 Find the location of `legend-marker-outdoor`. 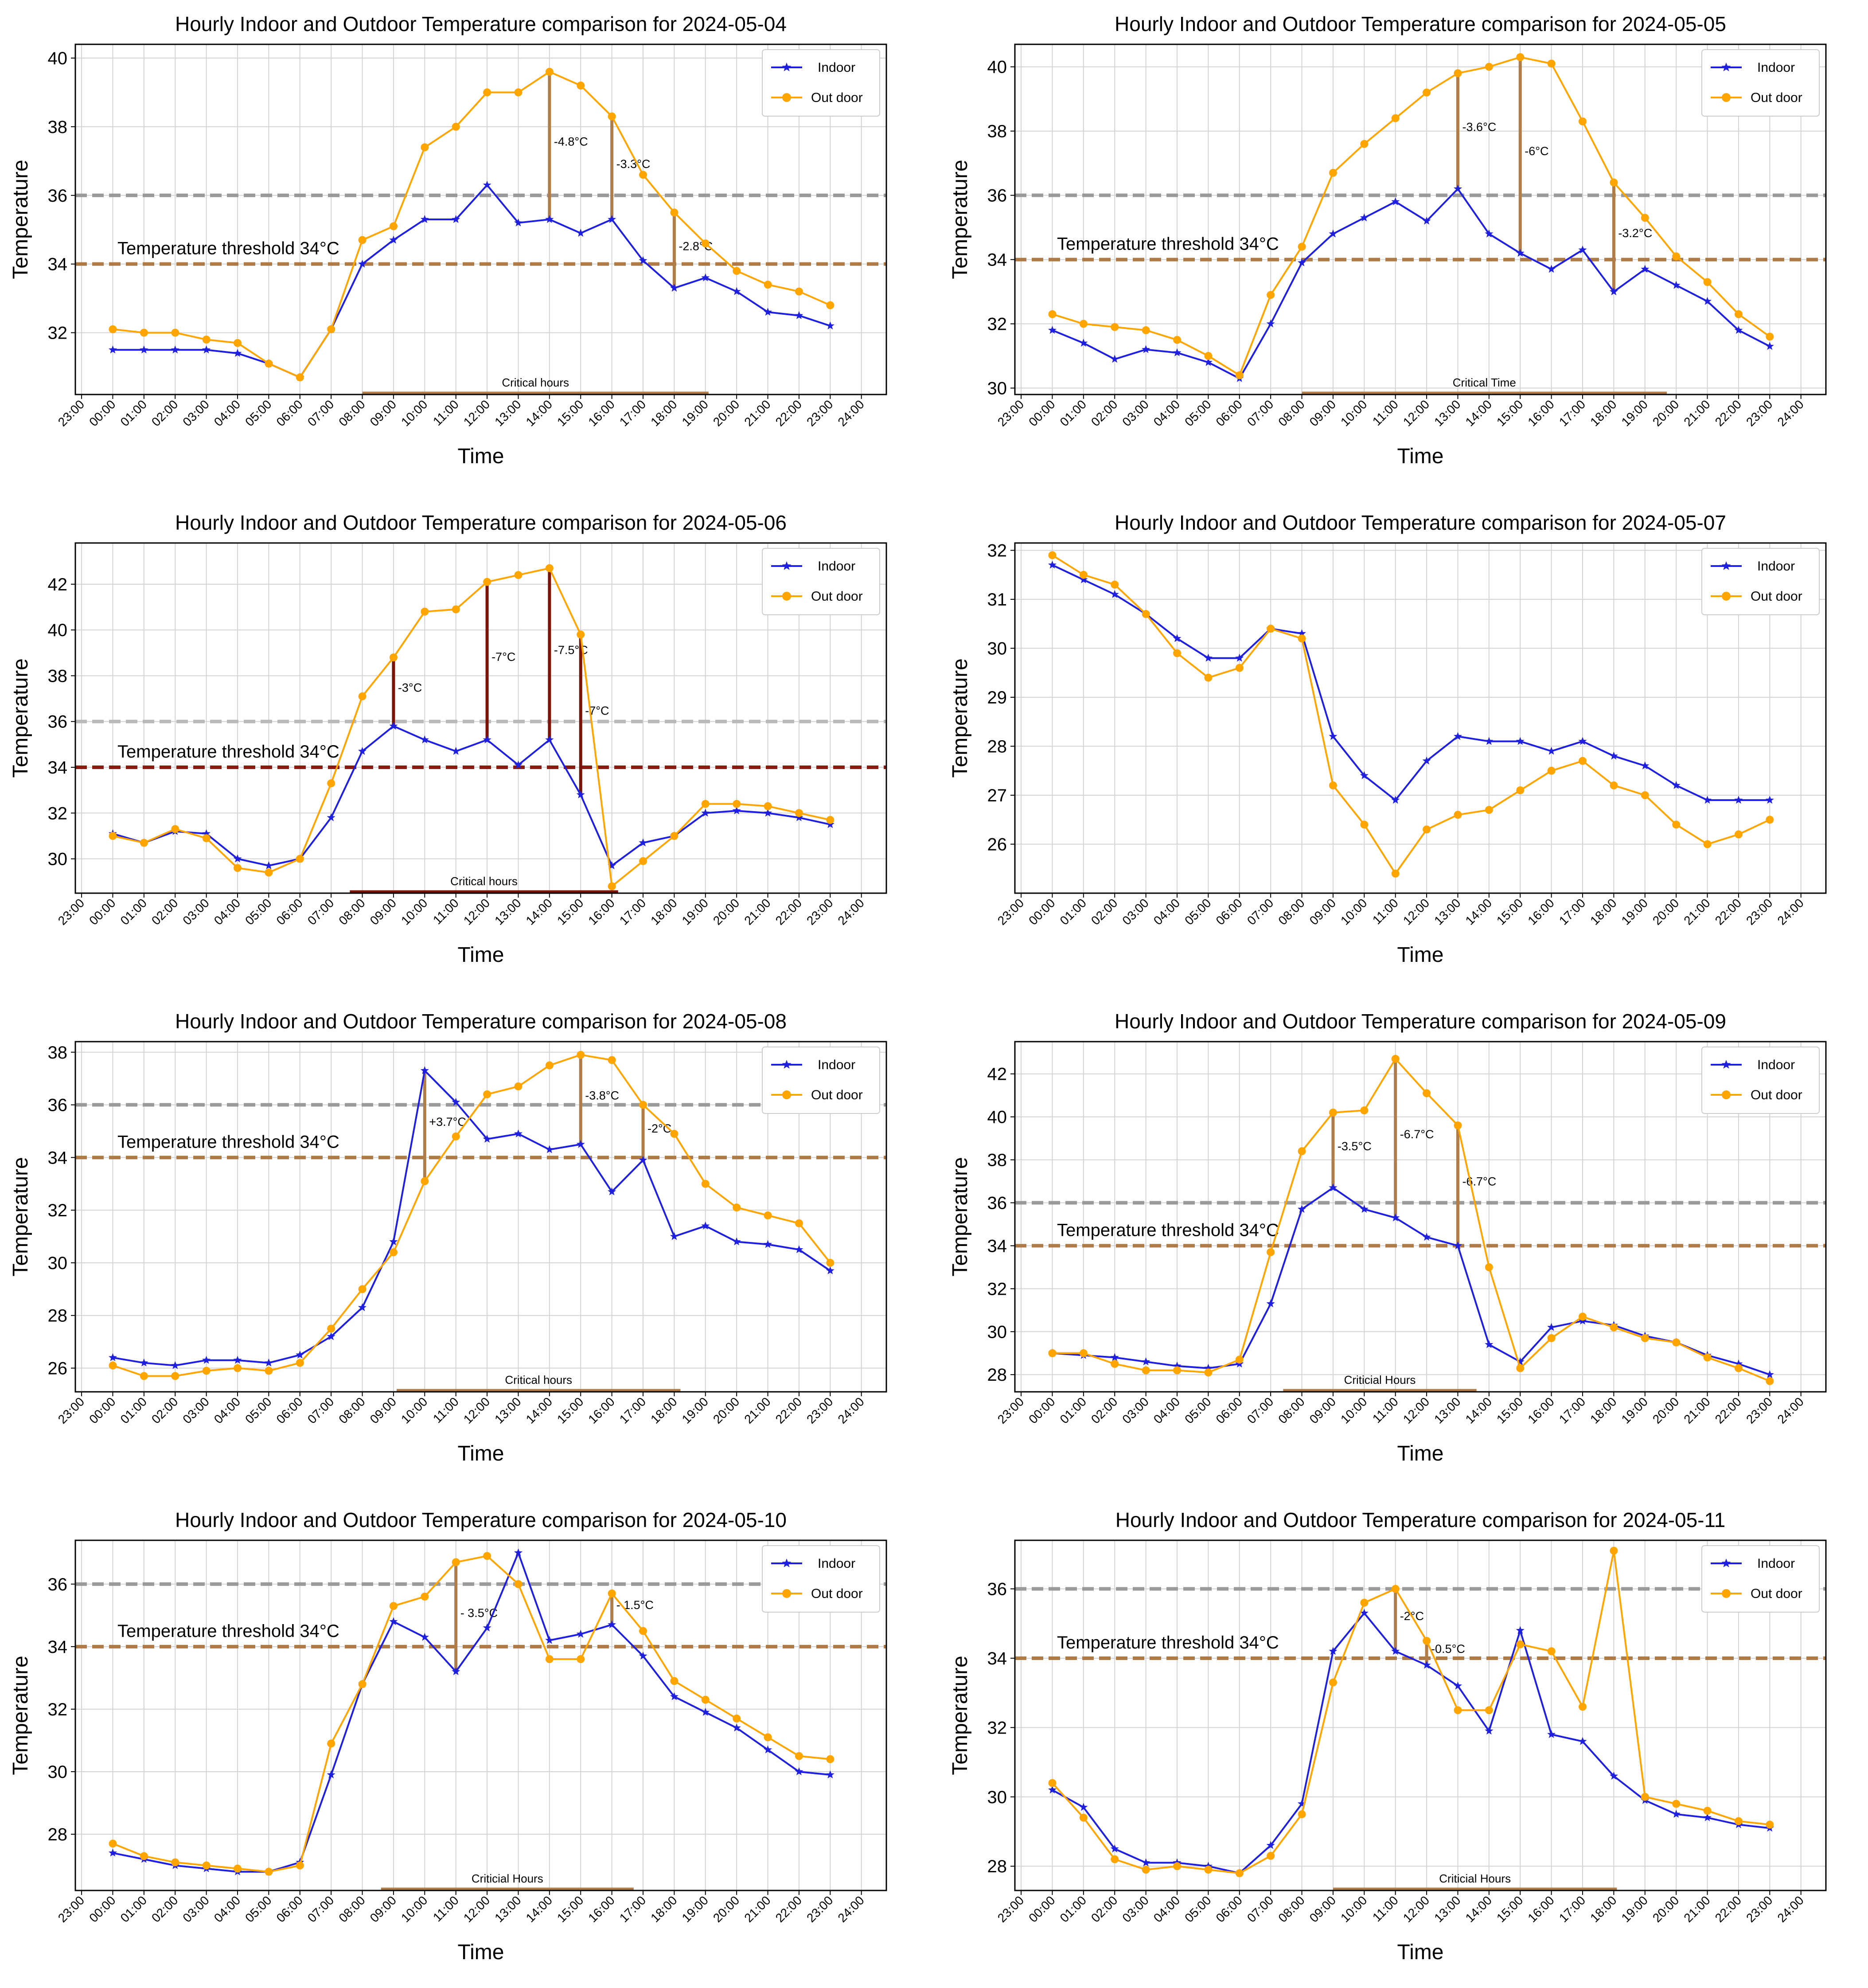

legend-marker-outdoor is located at coordinates (787, 1593).